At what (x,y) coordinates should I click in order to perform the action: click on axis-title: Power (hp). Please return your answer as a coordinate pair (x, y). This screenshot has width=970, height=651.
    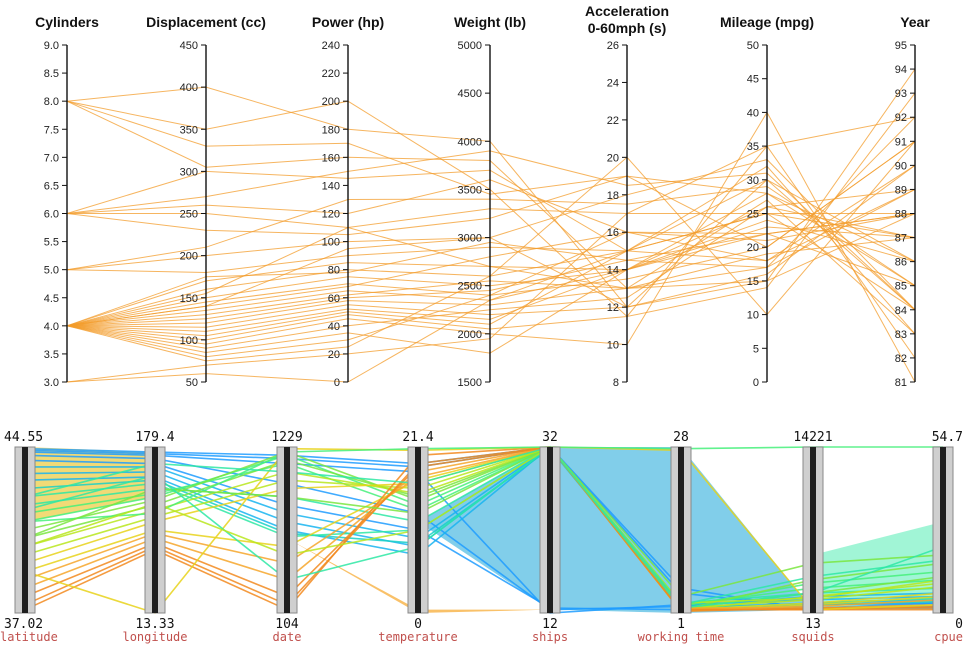
    Looking at the image, I should click on (348, 22).